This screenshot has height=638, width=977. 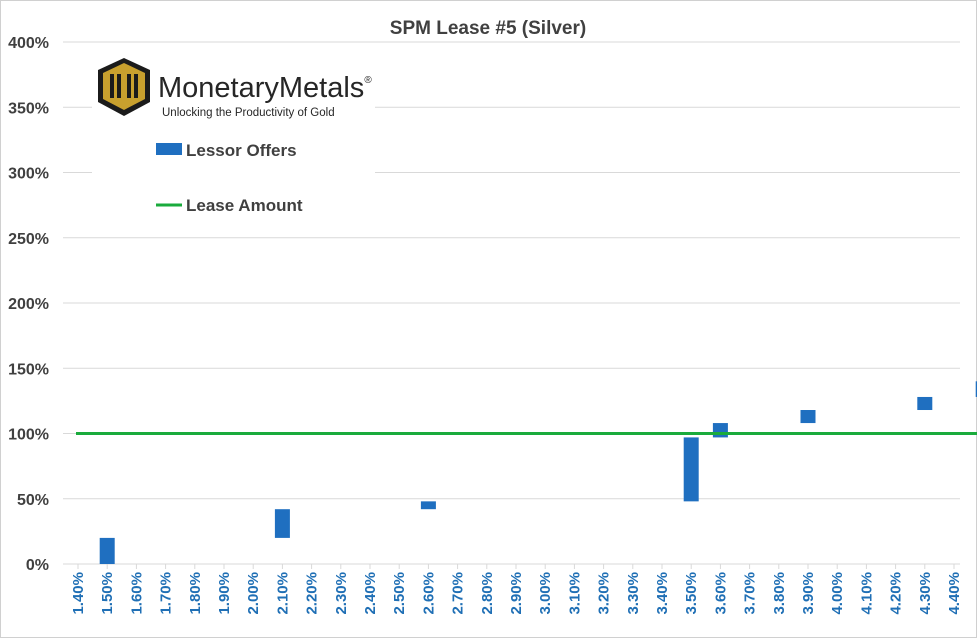 I want to click on x-tick-label: 2.00%, so click(x=253, y=593).